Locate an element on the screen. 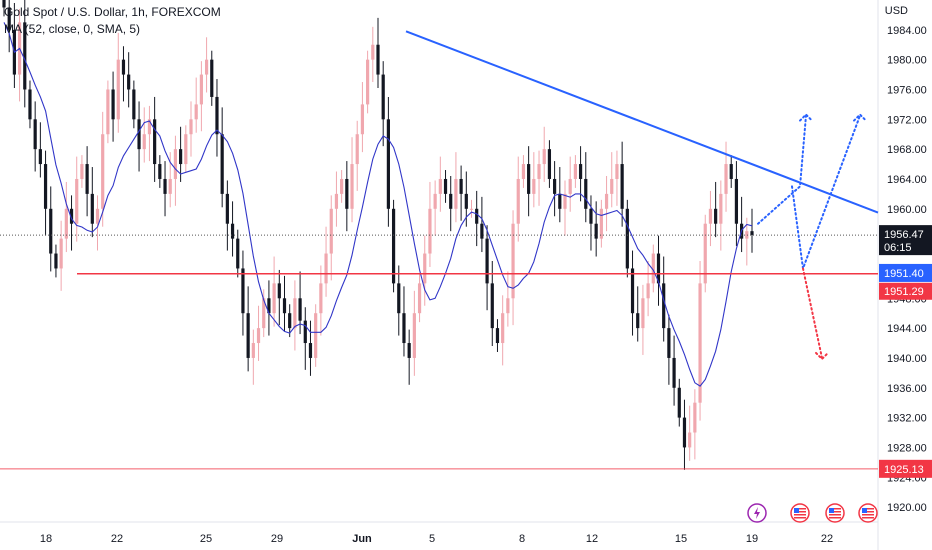  bottom-level-label: 1925.13 is located at coordinates (904, 470).